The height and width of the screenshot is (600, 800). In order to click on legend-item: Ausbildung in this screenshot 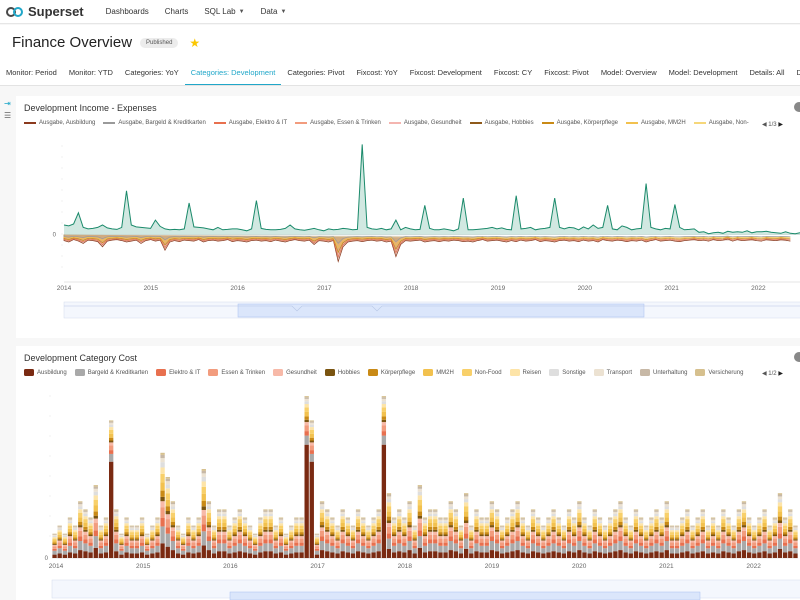, I will do `click(45, 372)`.